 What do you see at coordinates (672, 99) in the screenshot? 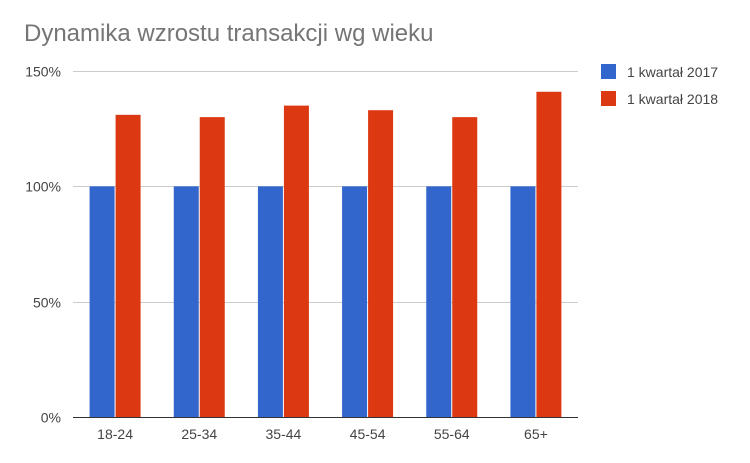
I see `legend-label: 1 kwartał 2018` at bounding box center [672, 99].